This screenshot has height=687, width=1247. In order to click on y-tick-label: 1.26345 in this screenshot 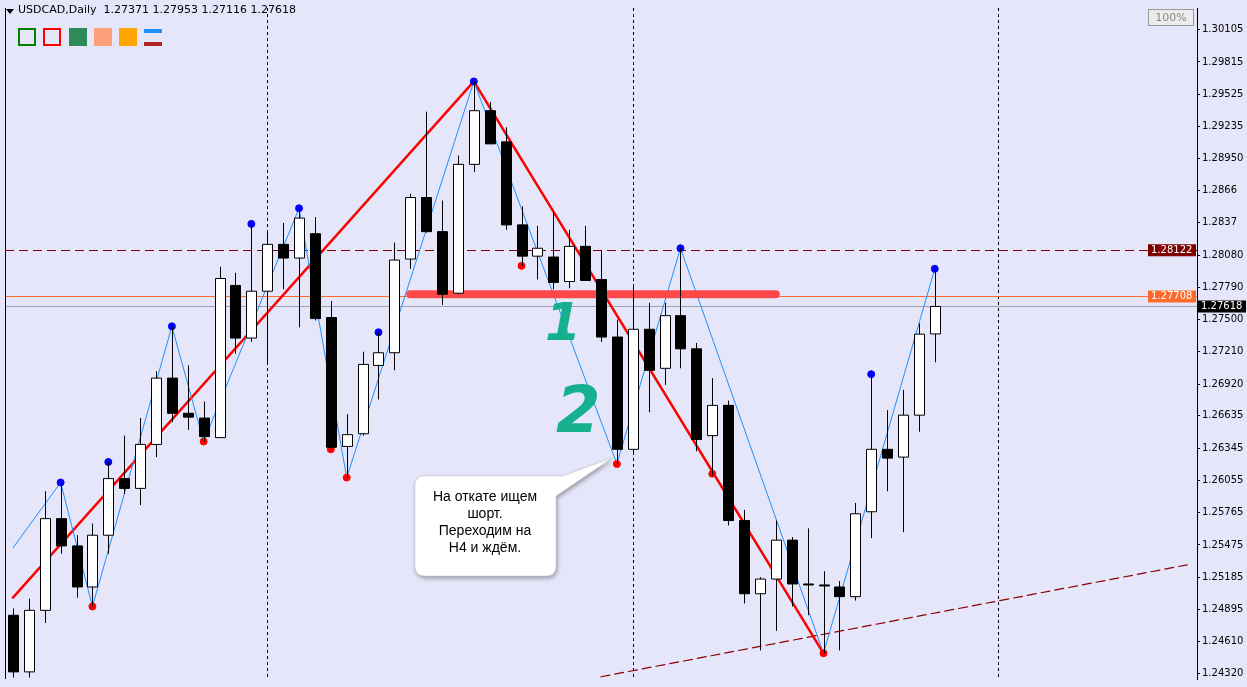, I will do `click(1223, 447)`.